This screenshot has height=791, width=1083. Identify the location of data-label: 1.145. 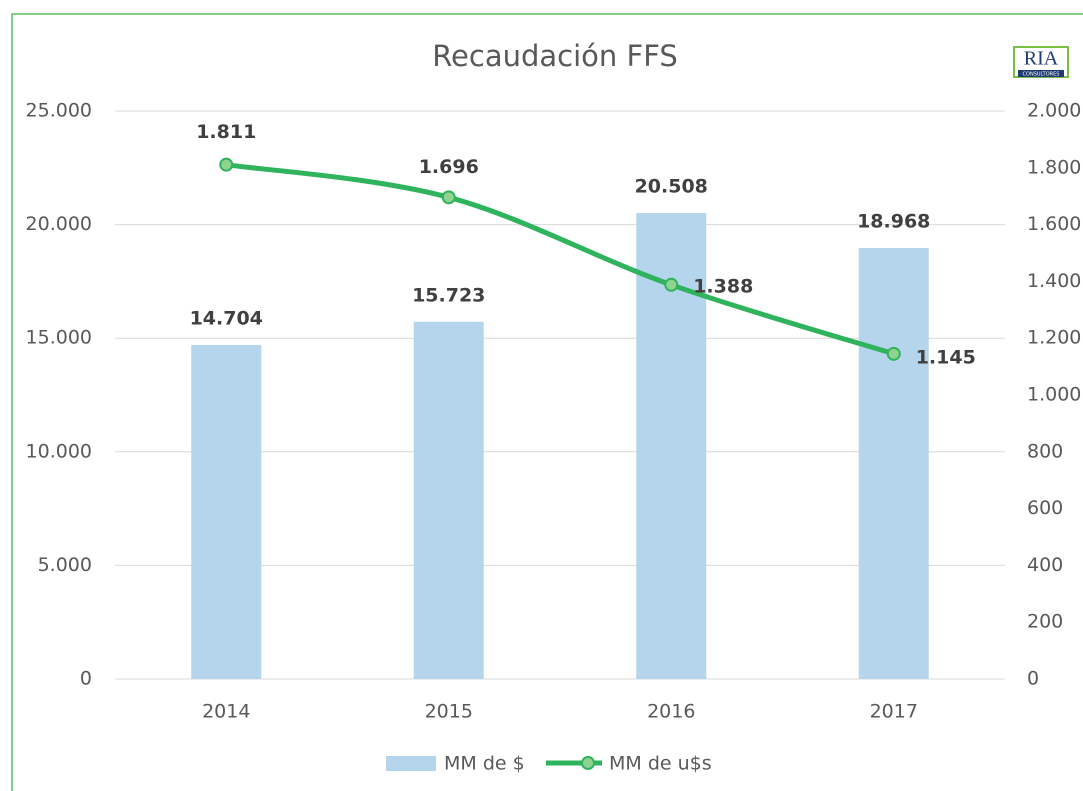
(946, 357).